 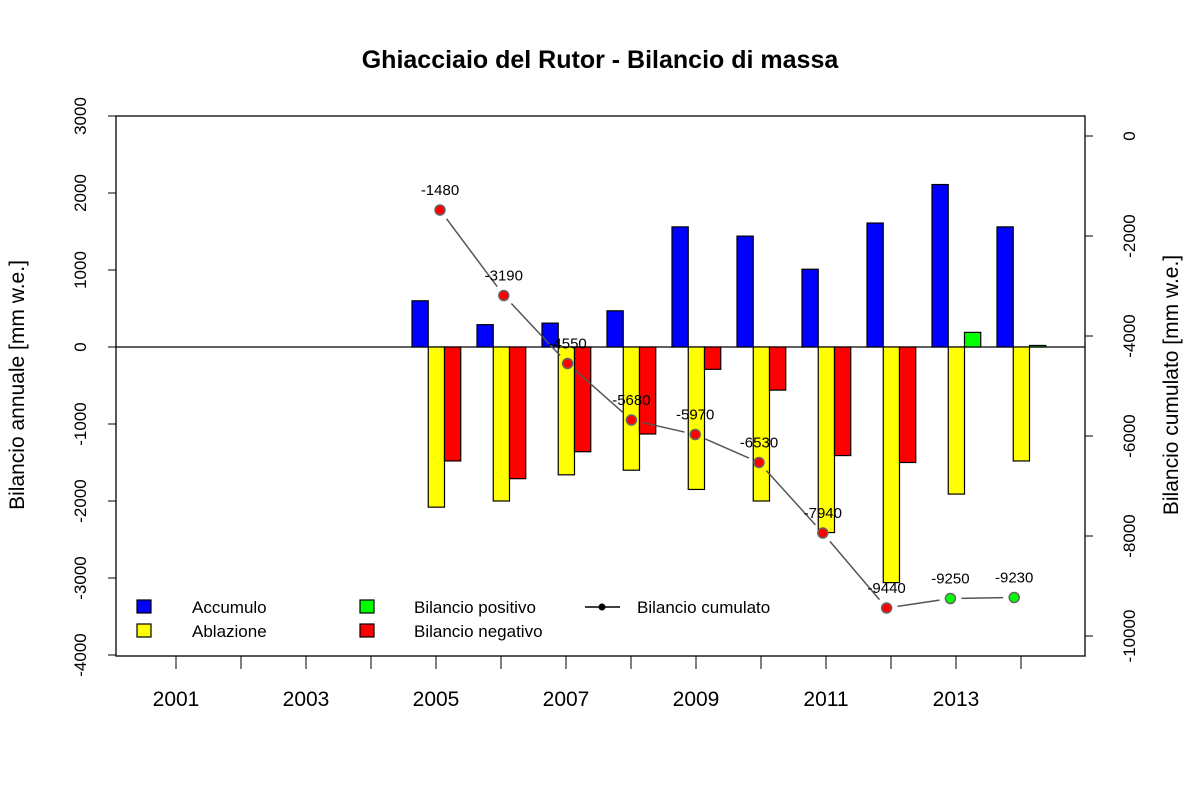 I want to click on bar-accumulo-2014, so click(x=1005, y=287).